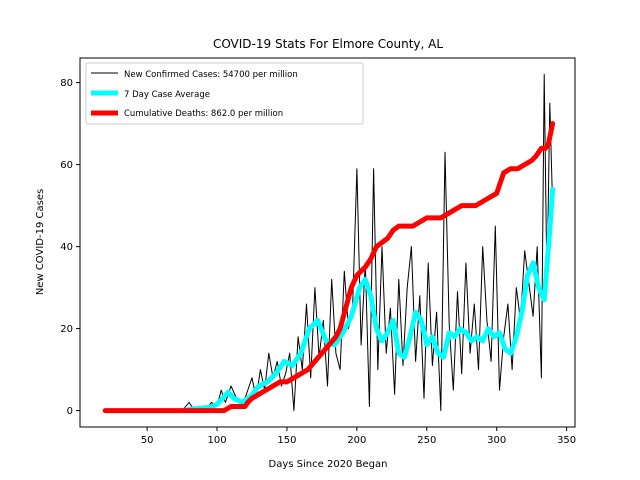  Describe the element at coordinates (203, 114) in the screenshot. I see `legend-label-cumulative-deaths: Cumulative Deaths: 862.0 per million` at that location.